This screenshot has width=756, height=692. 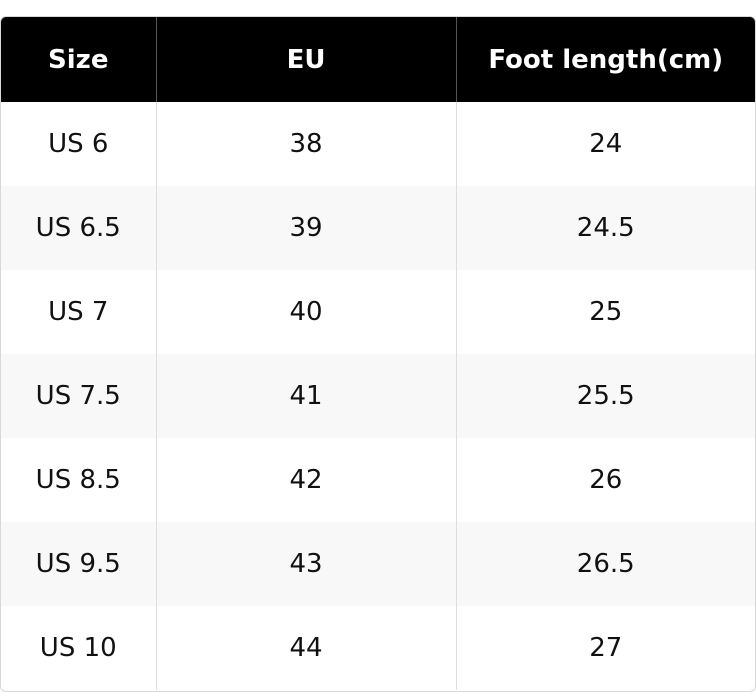 I want to click on header-cell: Size, so click(x=79, y=59).